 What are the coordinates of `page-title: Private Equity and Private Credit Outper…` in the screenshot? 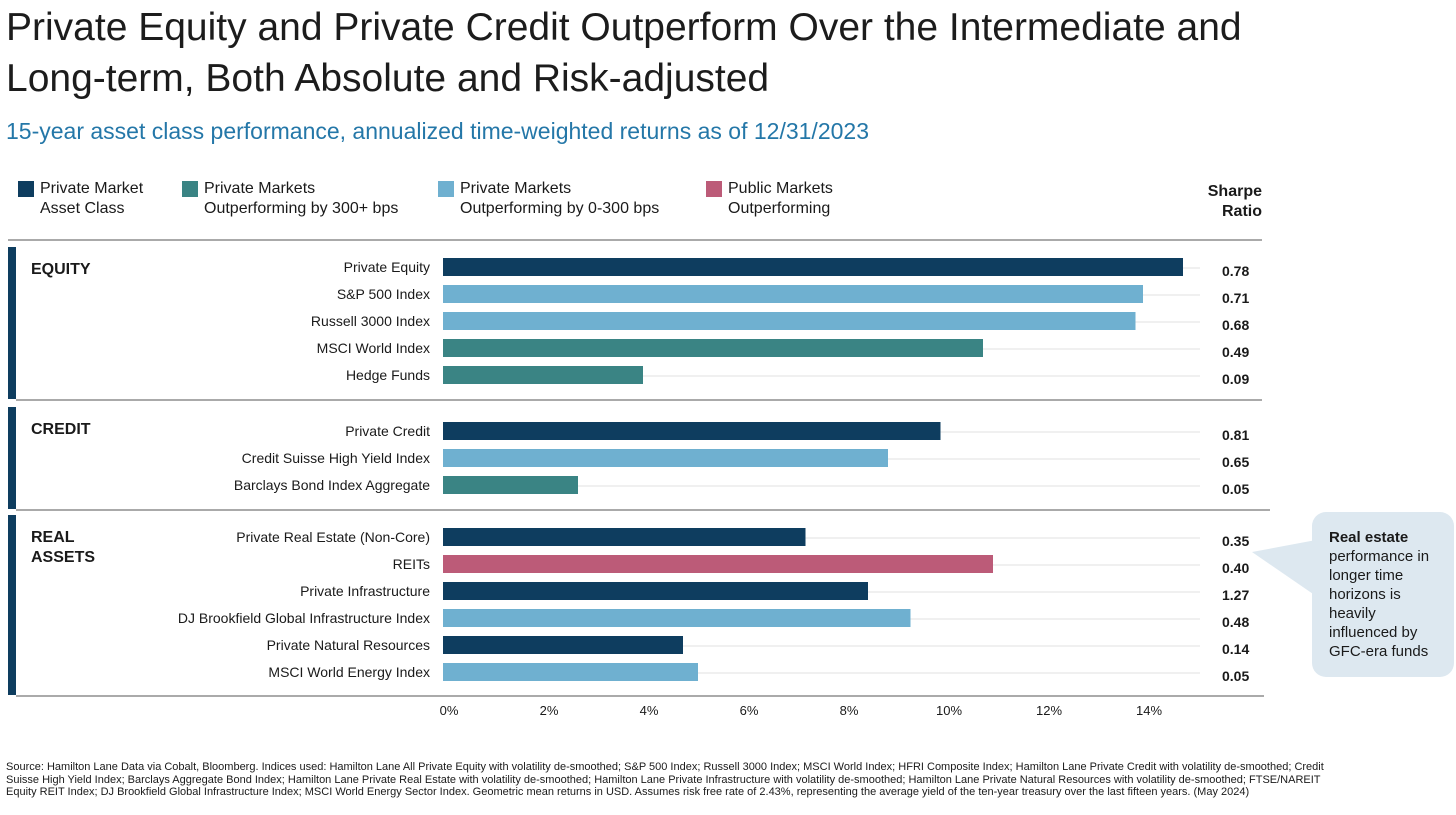 It's located at (624, 53).